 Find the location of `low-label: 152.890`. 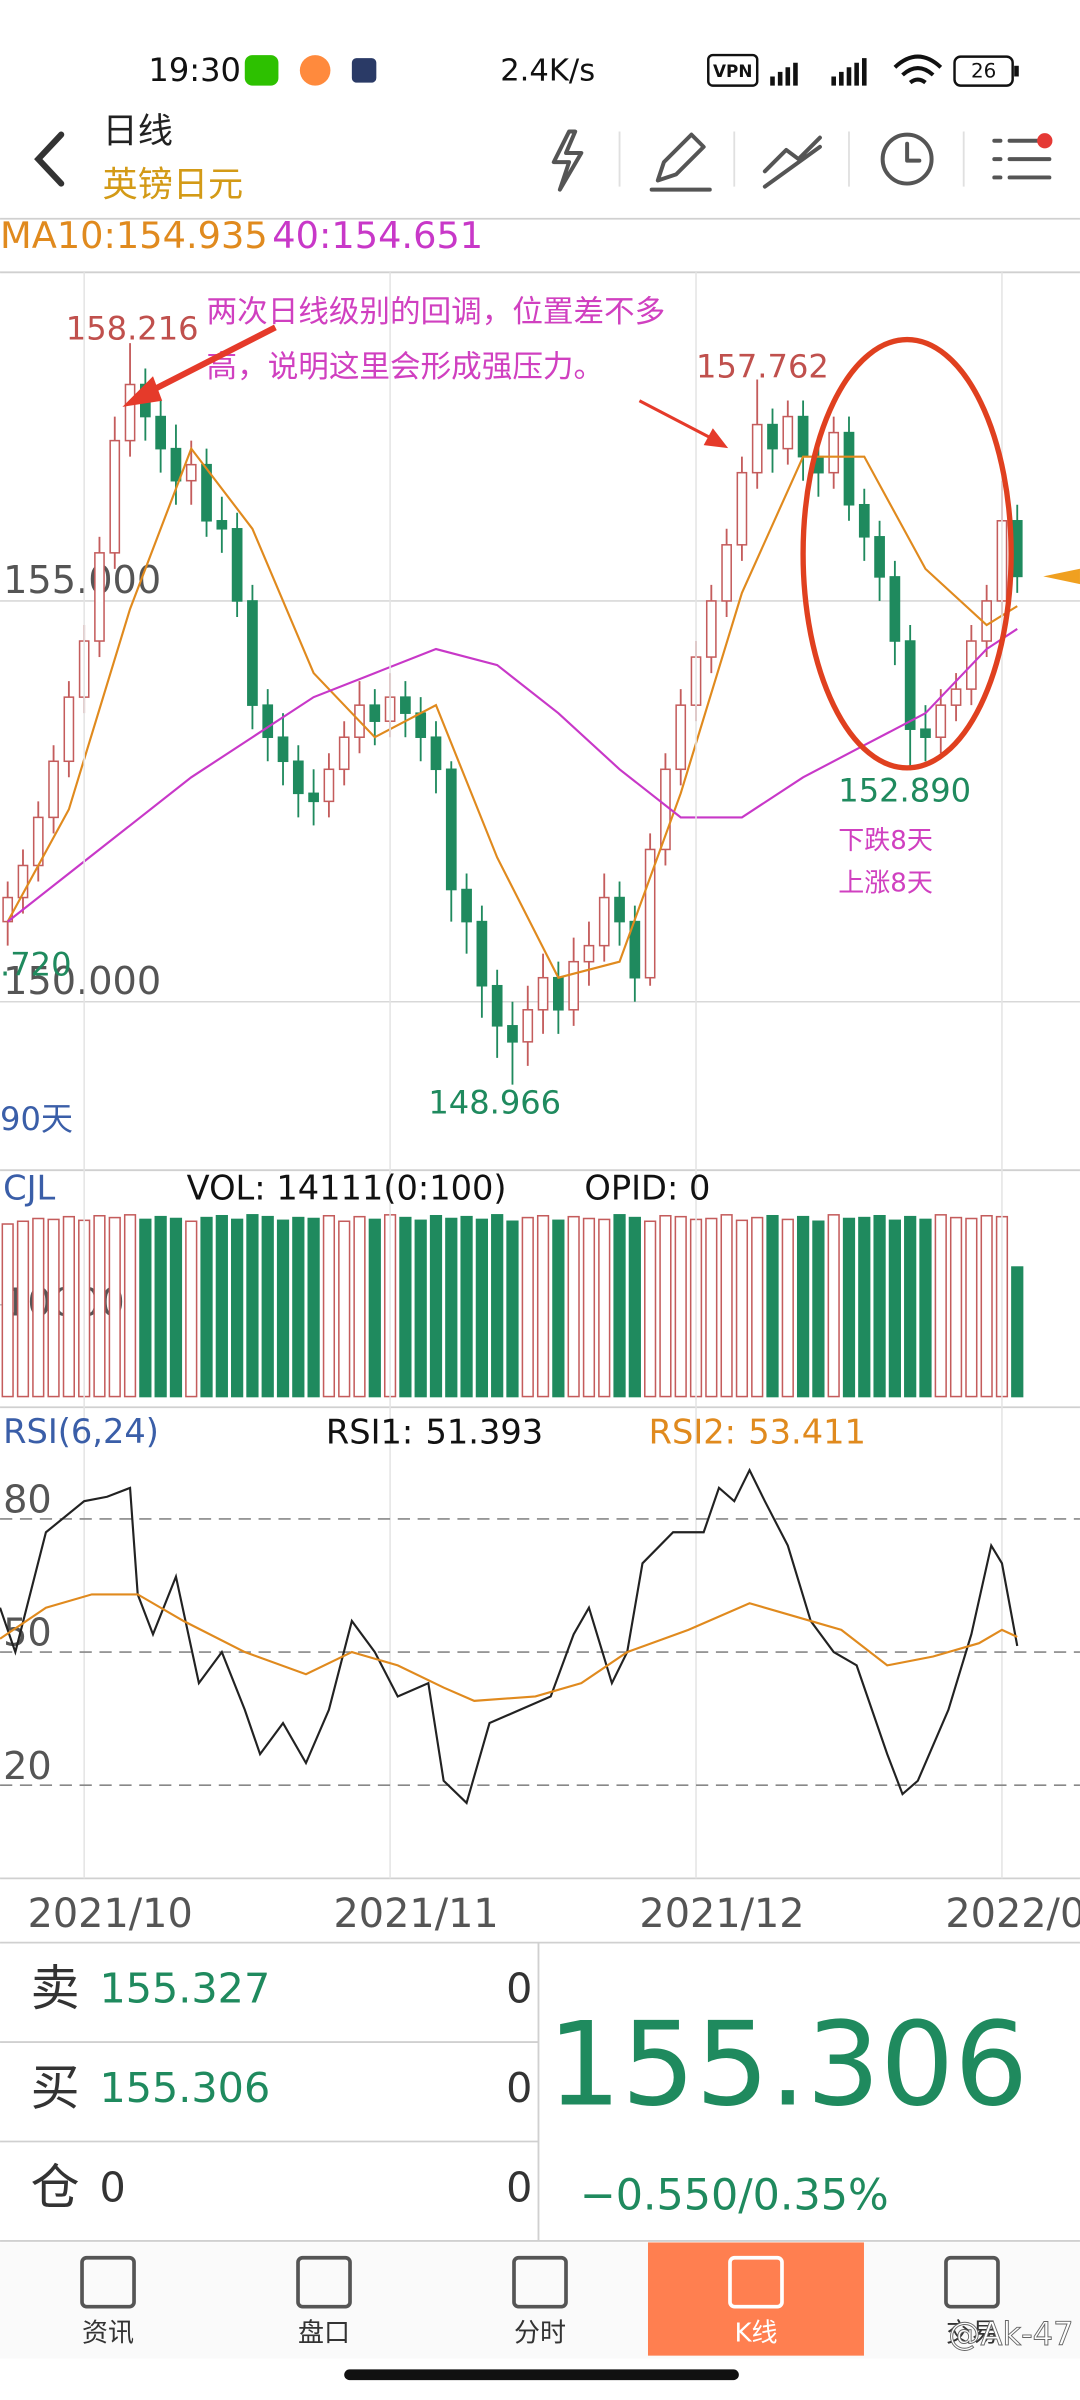

low-label: 152.890 is located at coordinates (904, 790).